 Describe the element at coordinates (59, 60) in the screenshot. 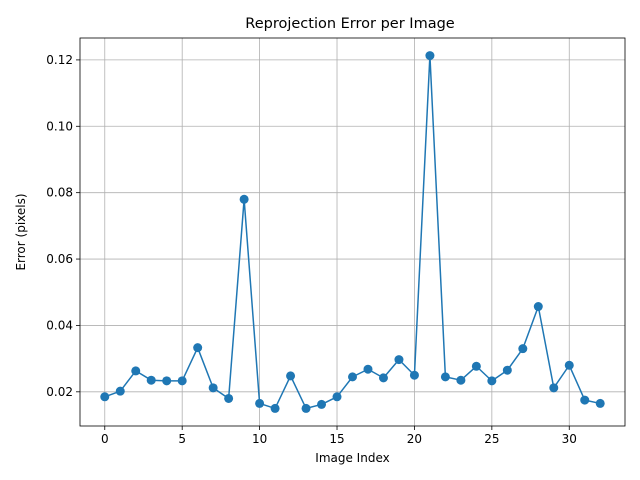

I see `y-tick-label: 0.12` at that location.